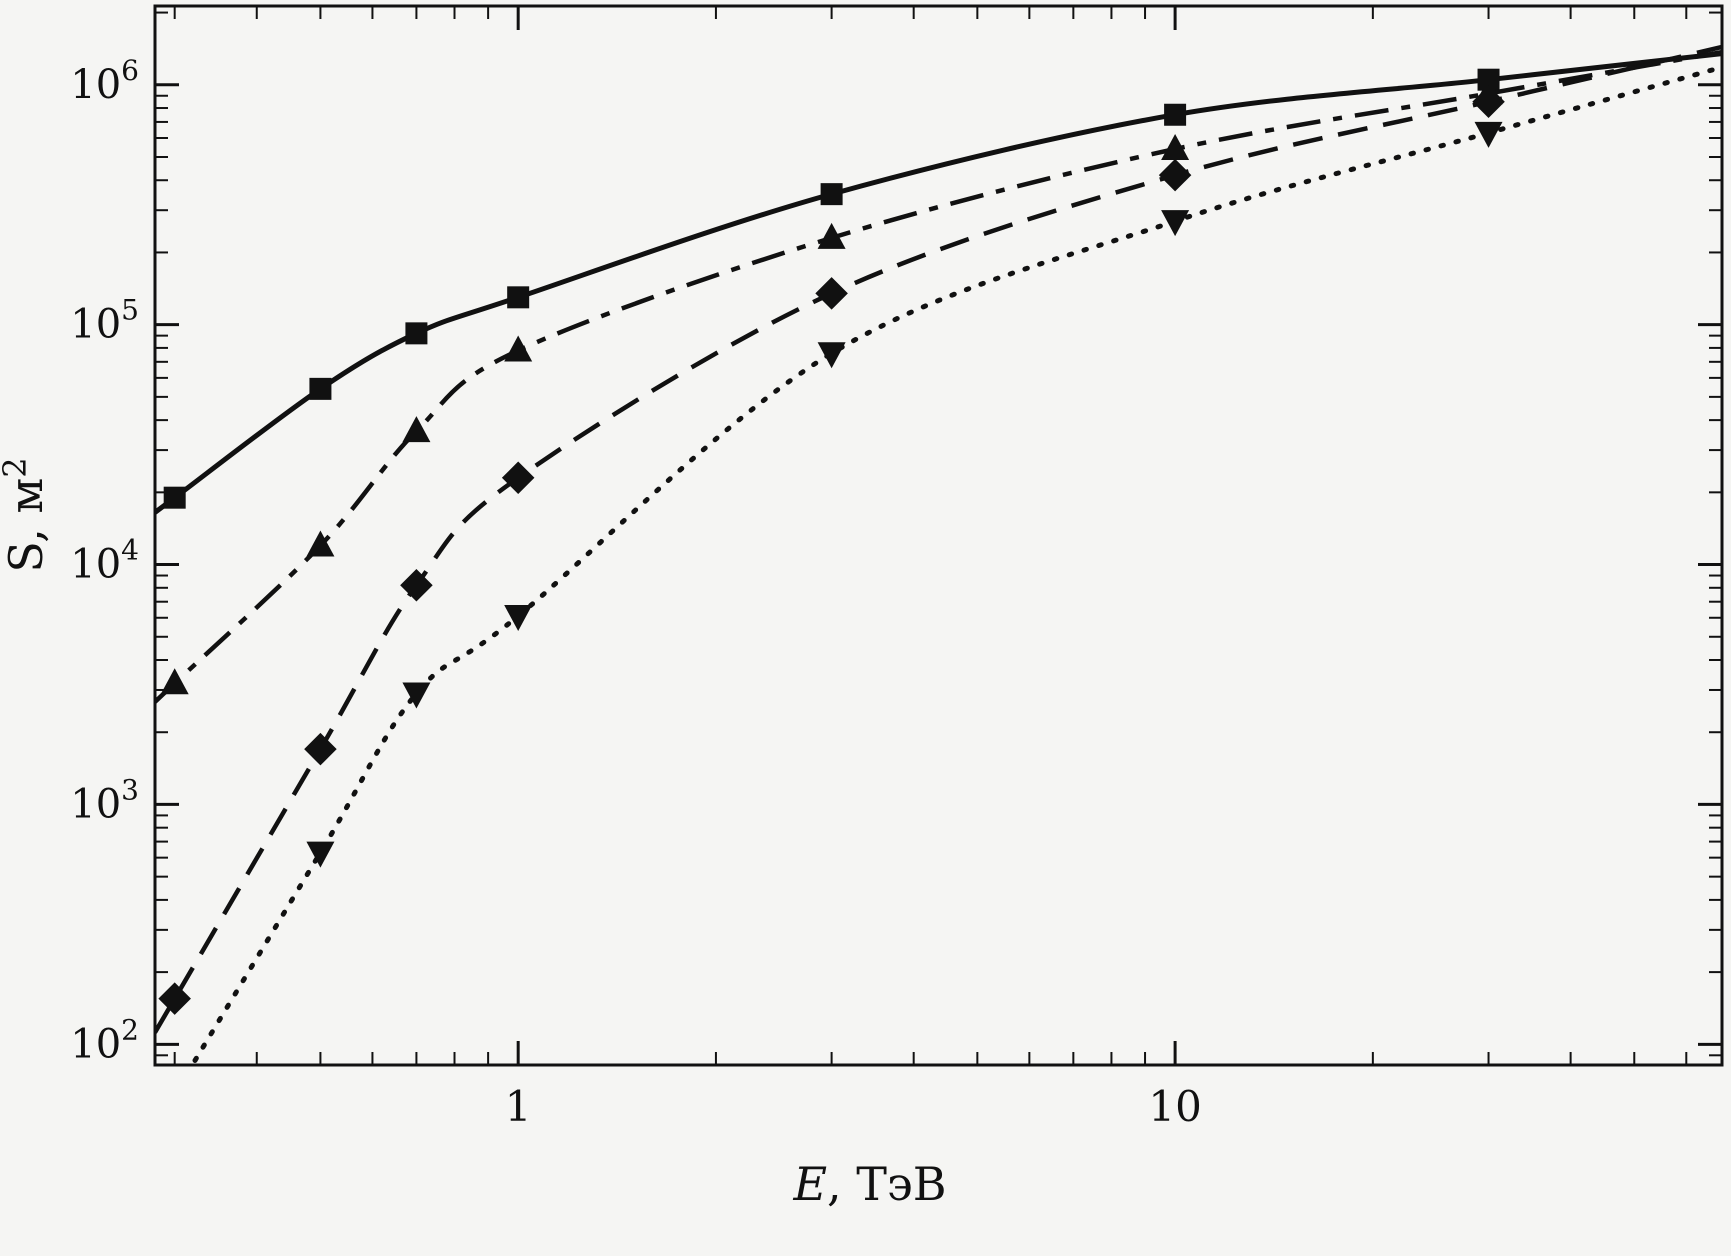 This screenshot has width=1731, height=1256. What do you see at coordinates (104, 321) in the screenshot?
I see `y-tick-label: 10⁵` at bounding box center [104, 321].